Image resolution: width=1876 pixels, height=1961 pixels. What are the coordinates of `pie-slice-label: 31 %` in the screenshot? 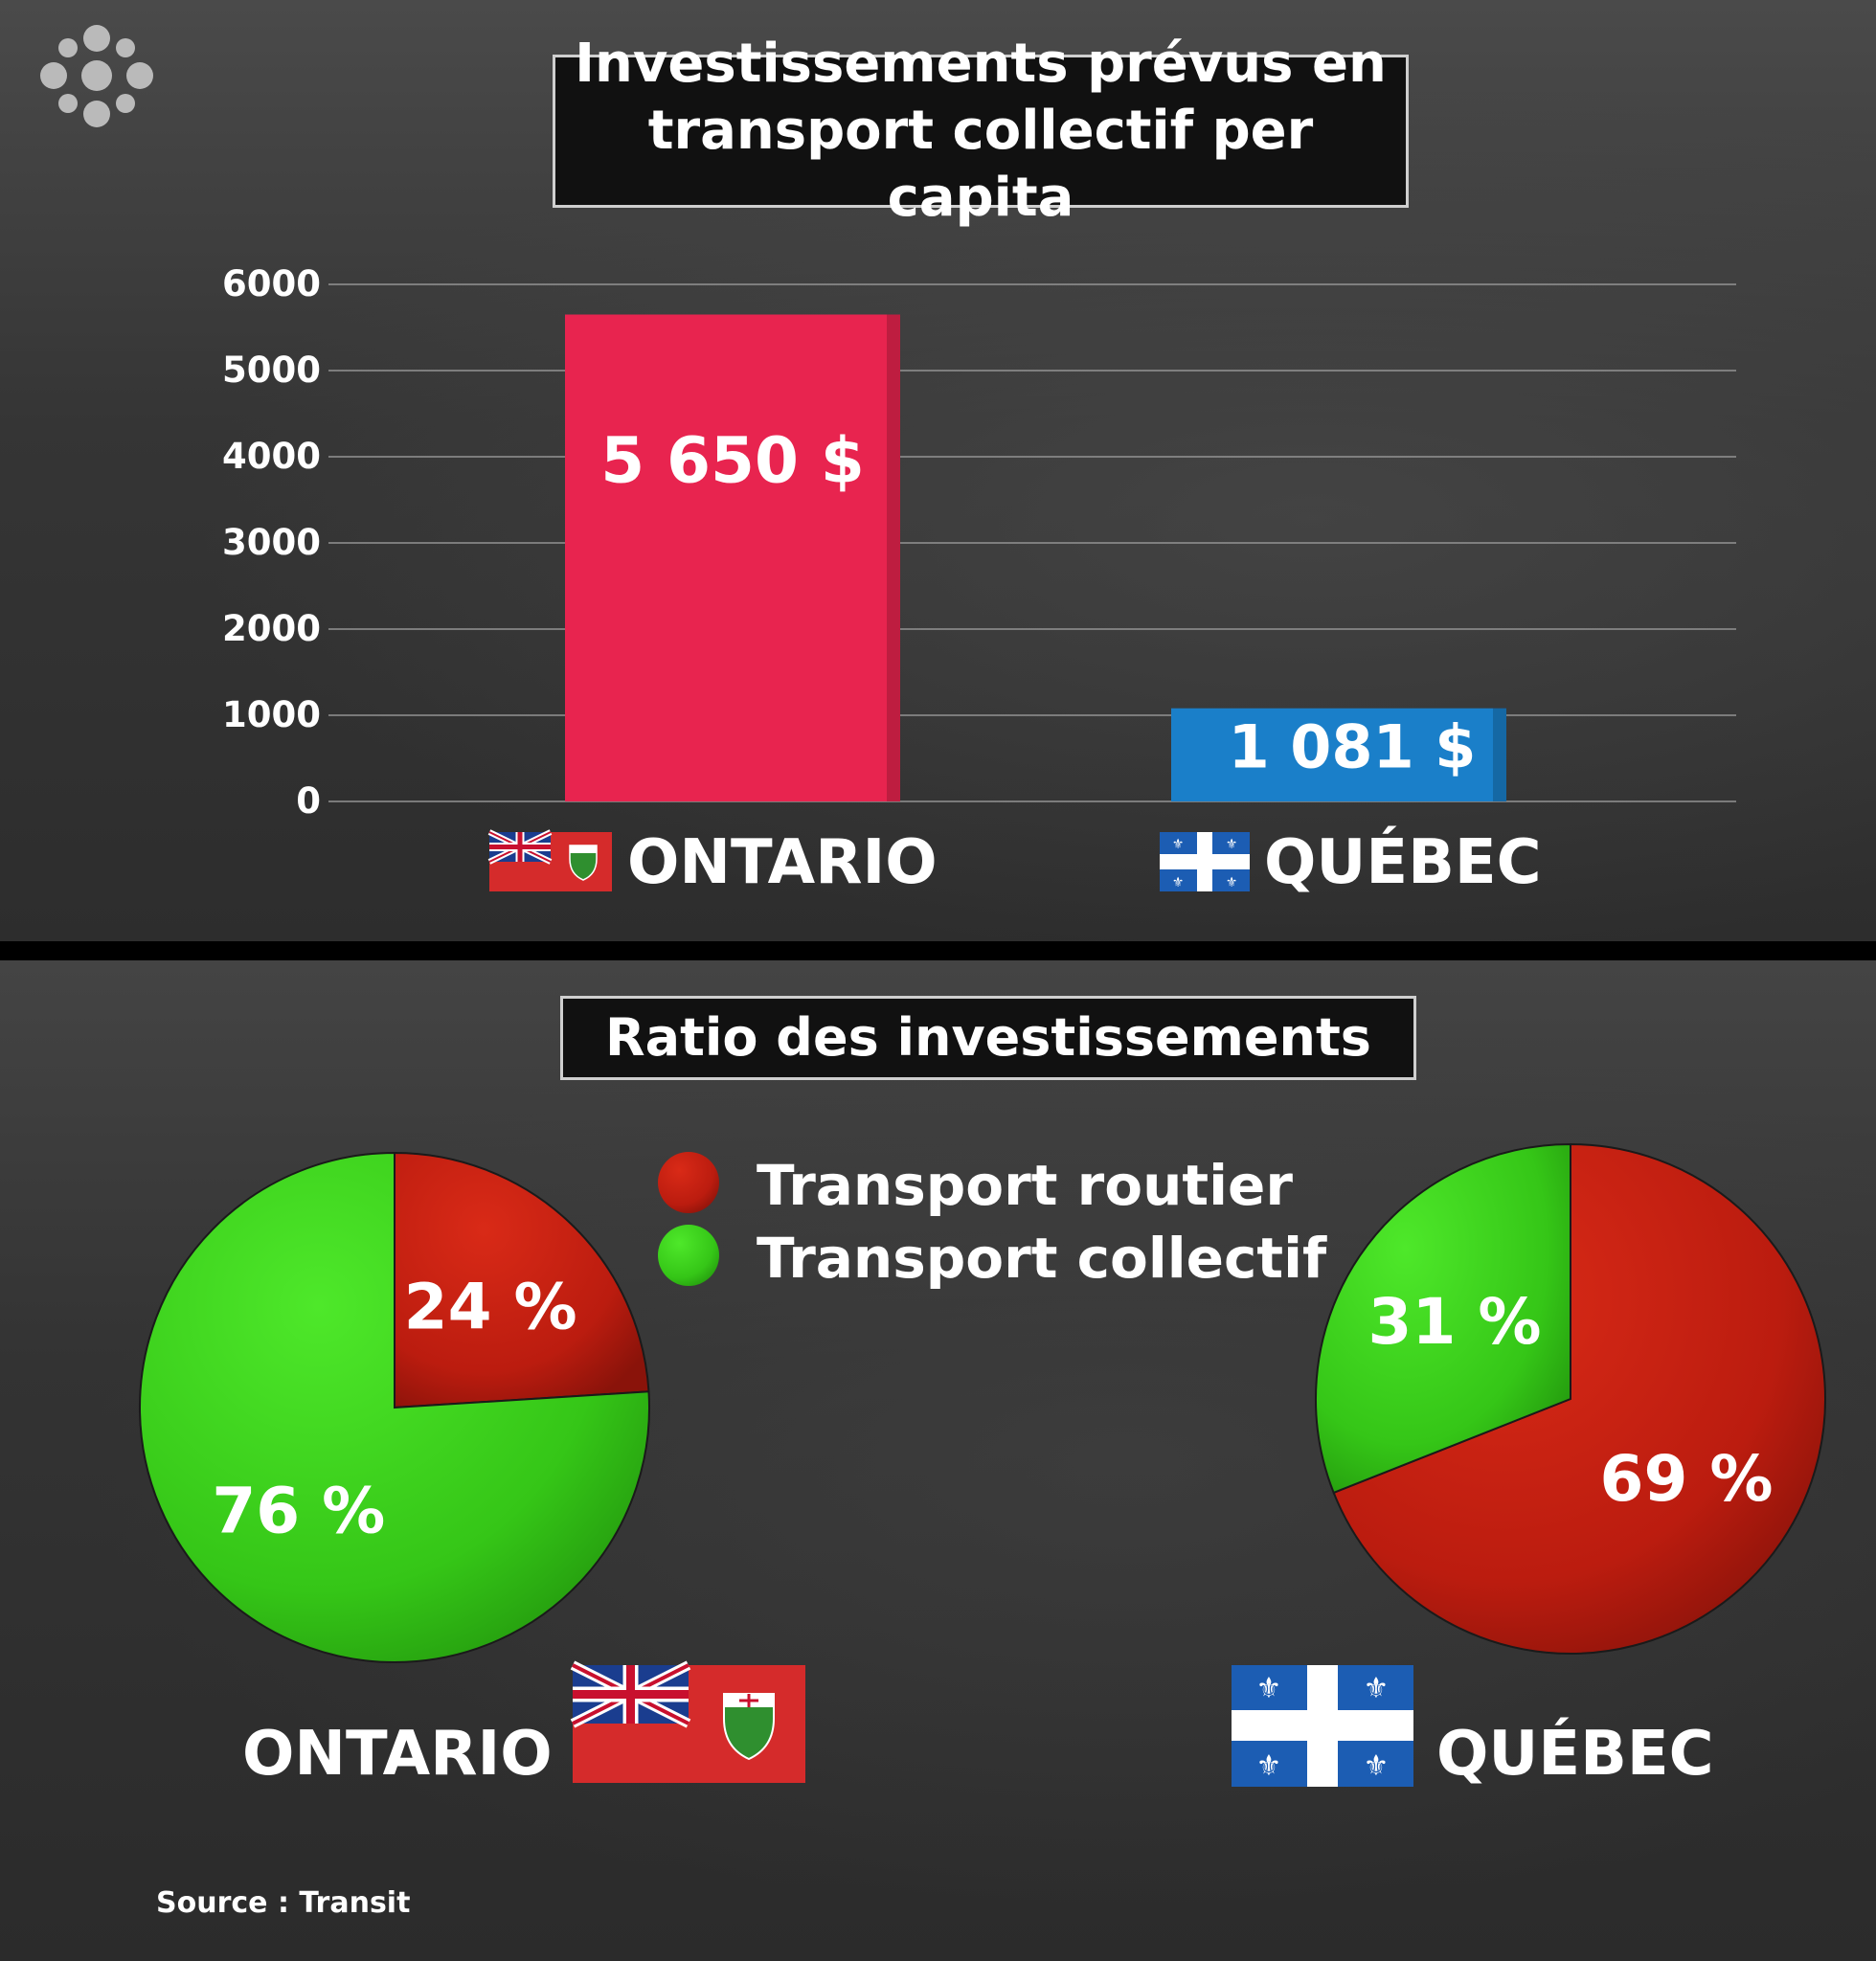 It's located at (1455, 1322).